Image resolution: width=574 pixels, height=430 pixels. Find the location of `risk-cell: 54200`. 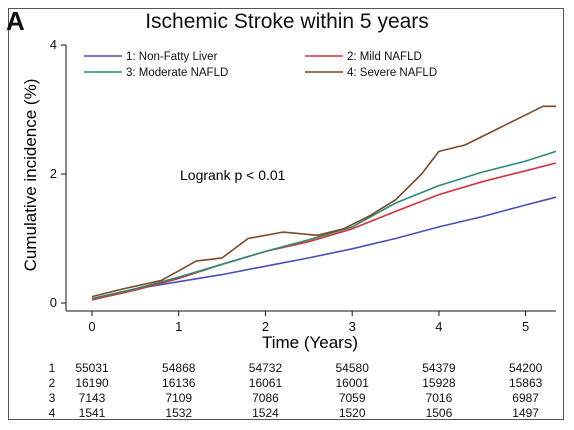

risk-cell: 54200 is located at coordinates (526, 368).